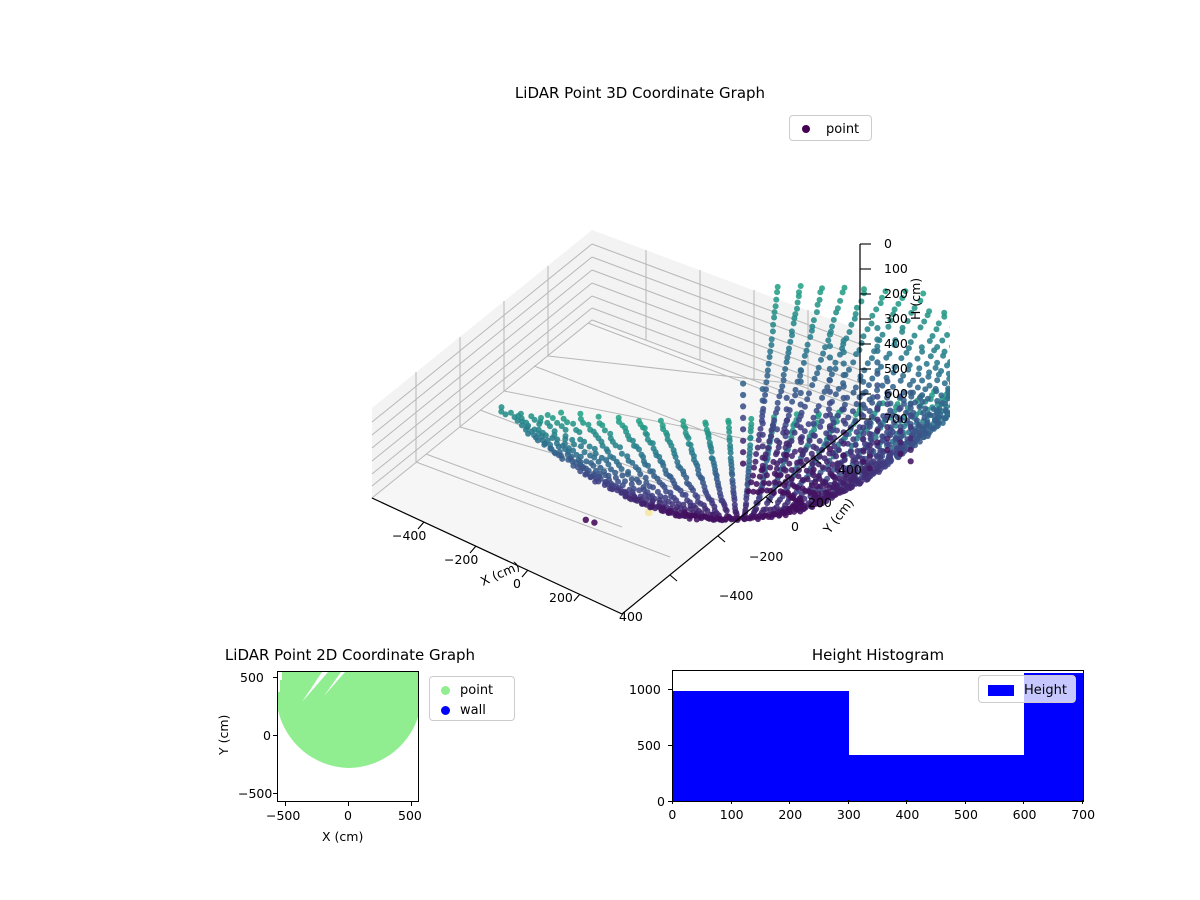 The height and width of the screenshot is (900, 1200). What do you see at coordinates (896, 343) in the screenshot?
I see `ztick-3d-4: 400` at bounding box center [896, 343].